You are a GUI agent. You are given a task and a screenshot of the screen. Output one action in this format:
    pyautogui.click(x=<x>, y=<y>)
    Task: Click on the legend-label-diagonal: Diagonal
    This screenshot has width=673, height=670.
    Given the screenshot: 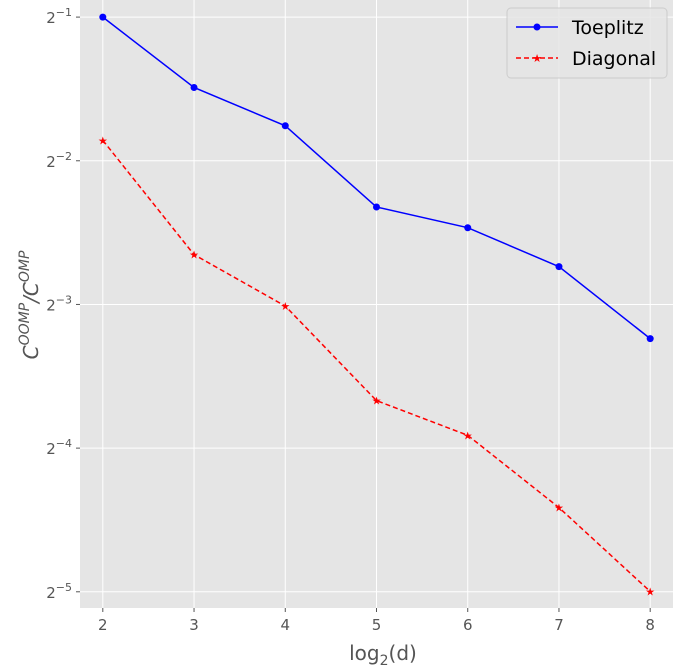 What is the action you would take?
    pyautogui.click(x=614, y=59)
    